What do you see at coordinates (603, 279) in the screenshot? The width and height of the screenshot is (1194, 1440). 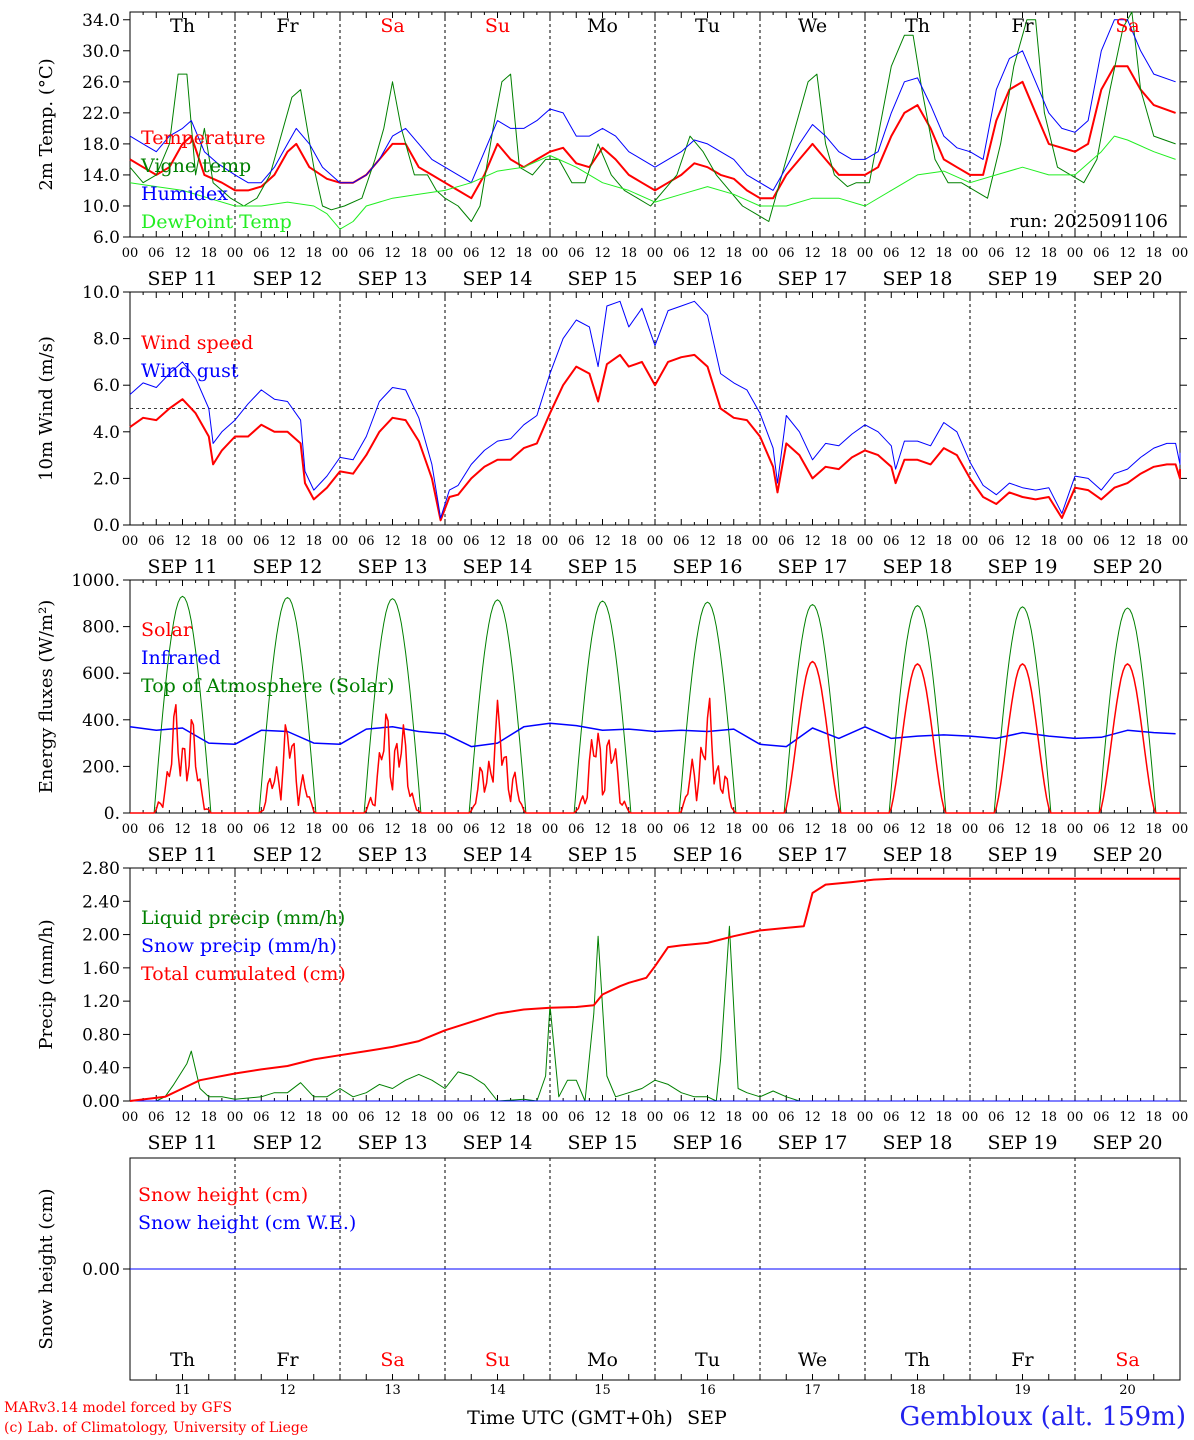 I see `date-label: SEP 15` at bounding box center [603, 279].